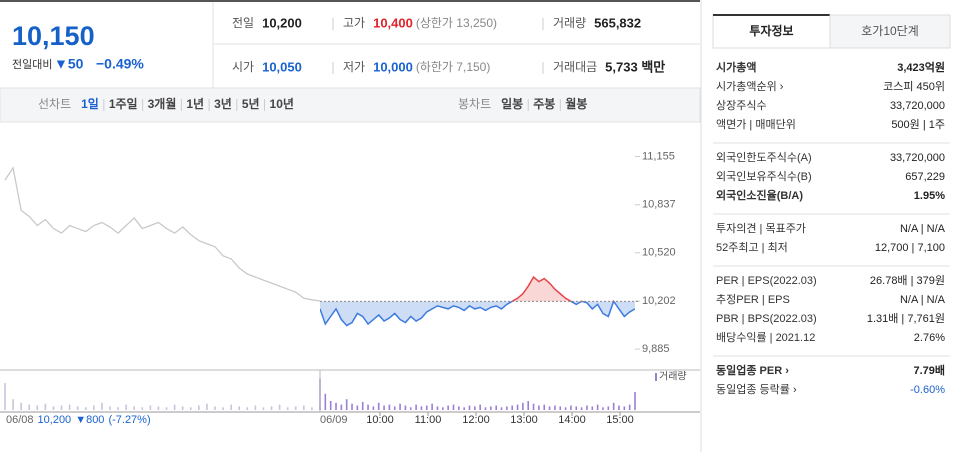  Describe the element at coordinates (380, 420) in the screenshot. I see `x-tick-label: 10:00` at that location.